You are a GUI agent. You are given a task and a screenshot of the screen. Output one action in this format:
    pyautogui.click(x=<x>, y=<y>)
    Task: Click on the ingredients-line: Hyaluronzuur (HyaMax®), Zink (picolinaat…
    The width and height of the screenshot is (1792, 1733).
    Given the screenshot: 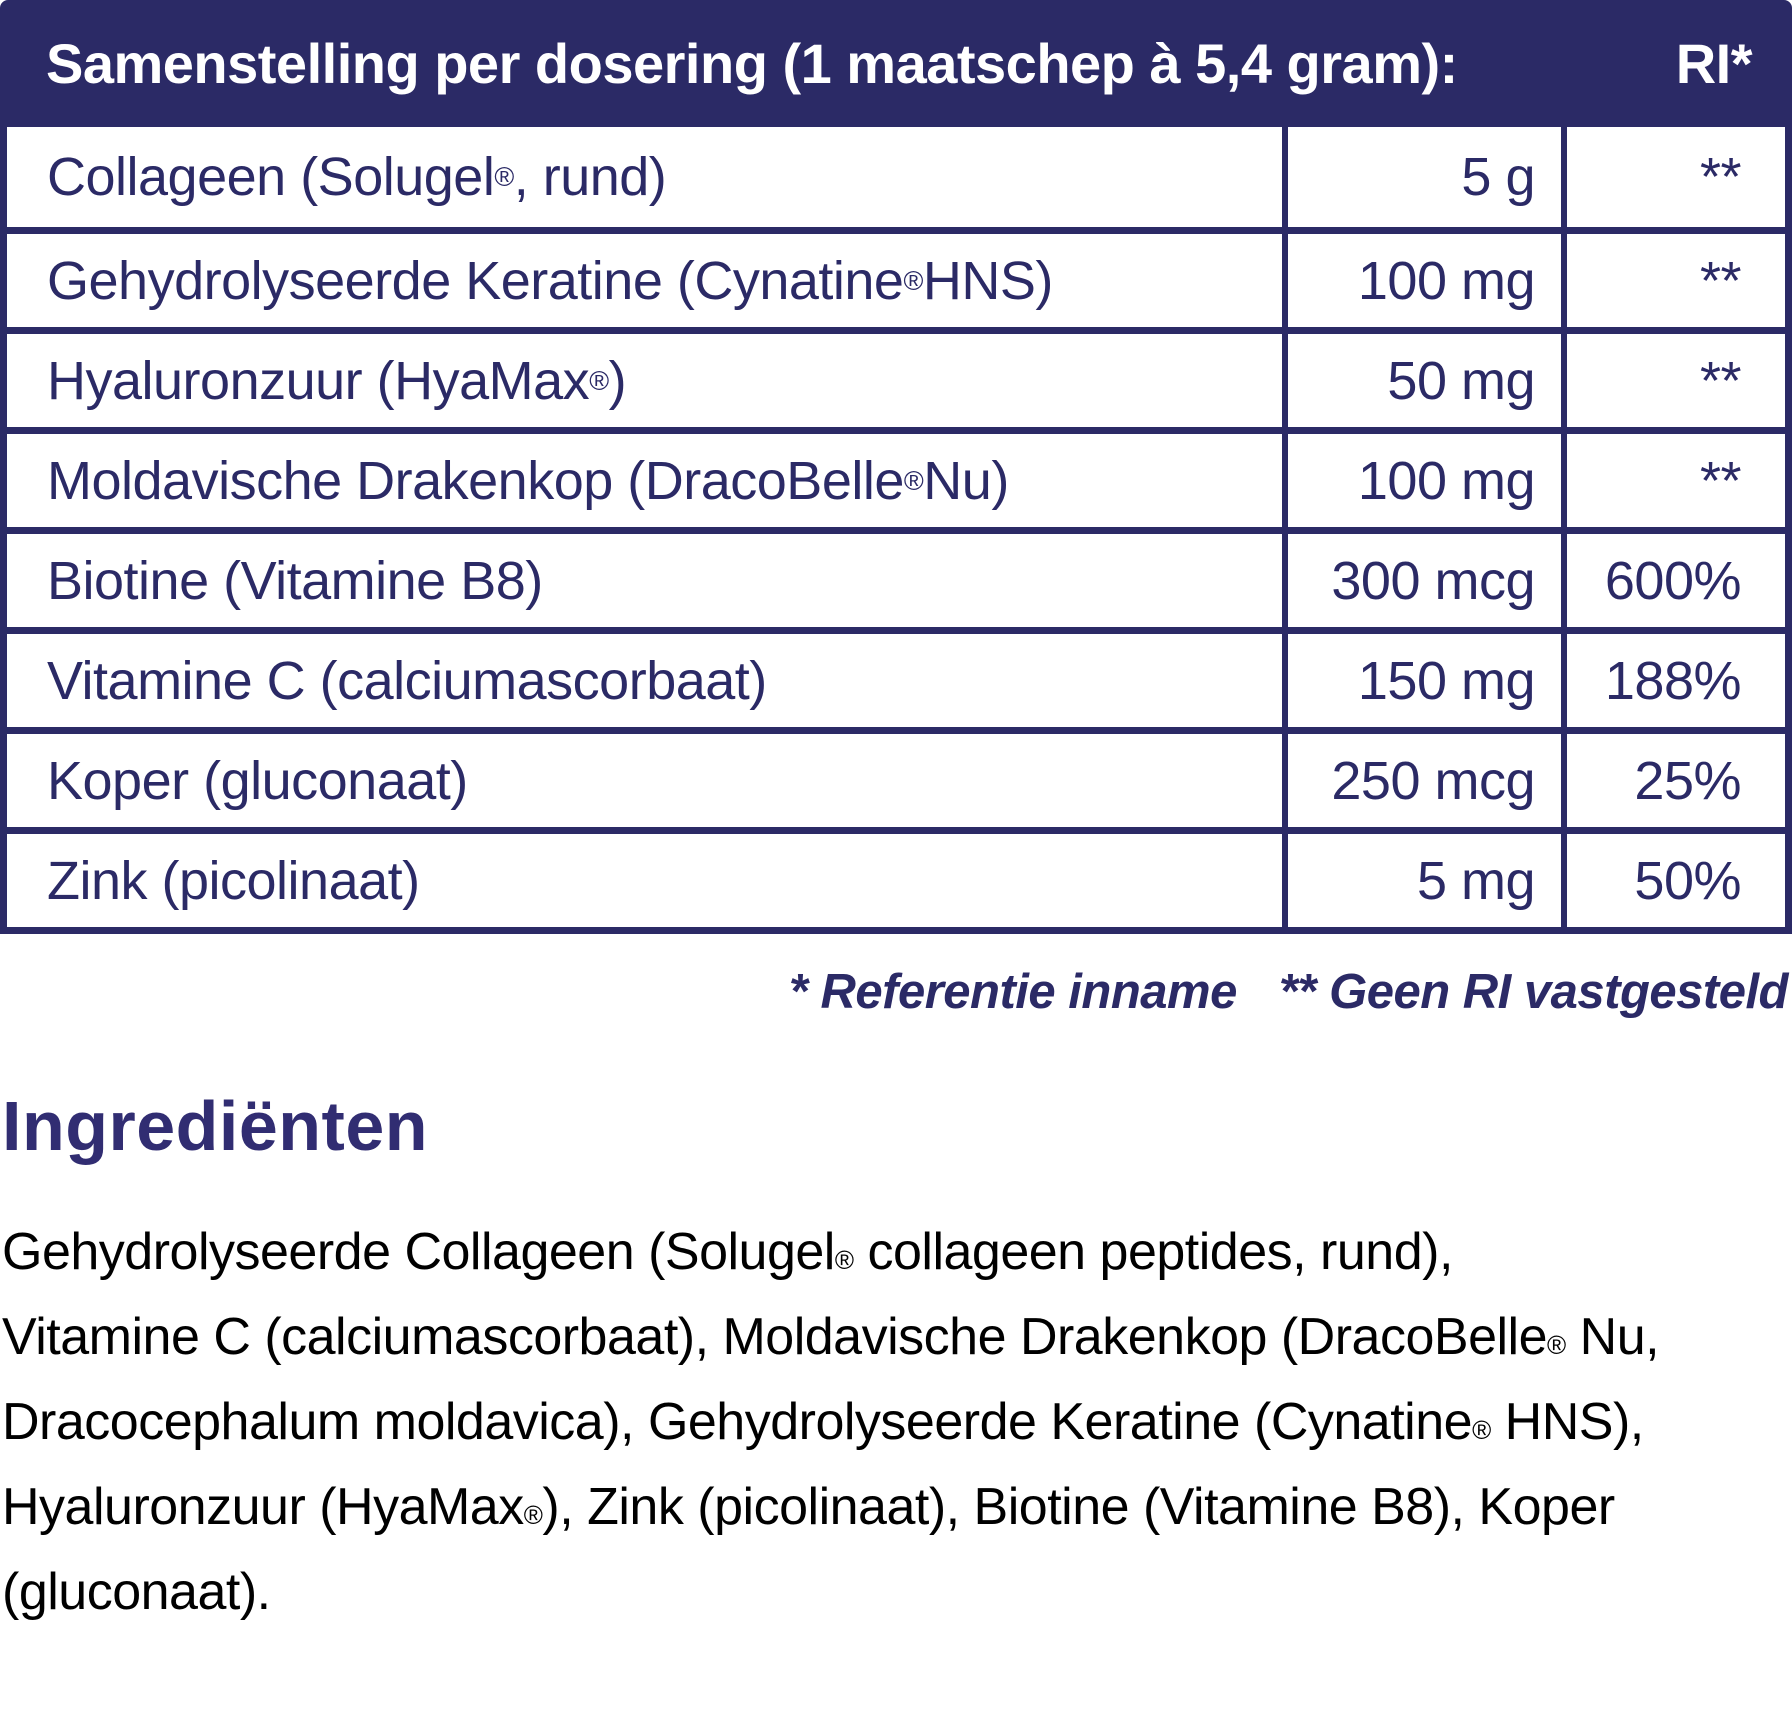 What is the action you would take?
    pyautogui.click(x=808, y=1507)
    